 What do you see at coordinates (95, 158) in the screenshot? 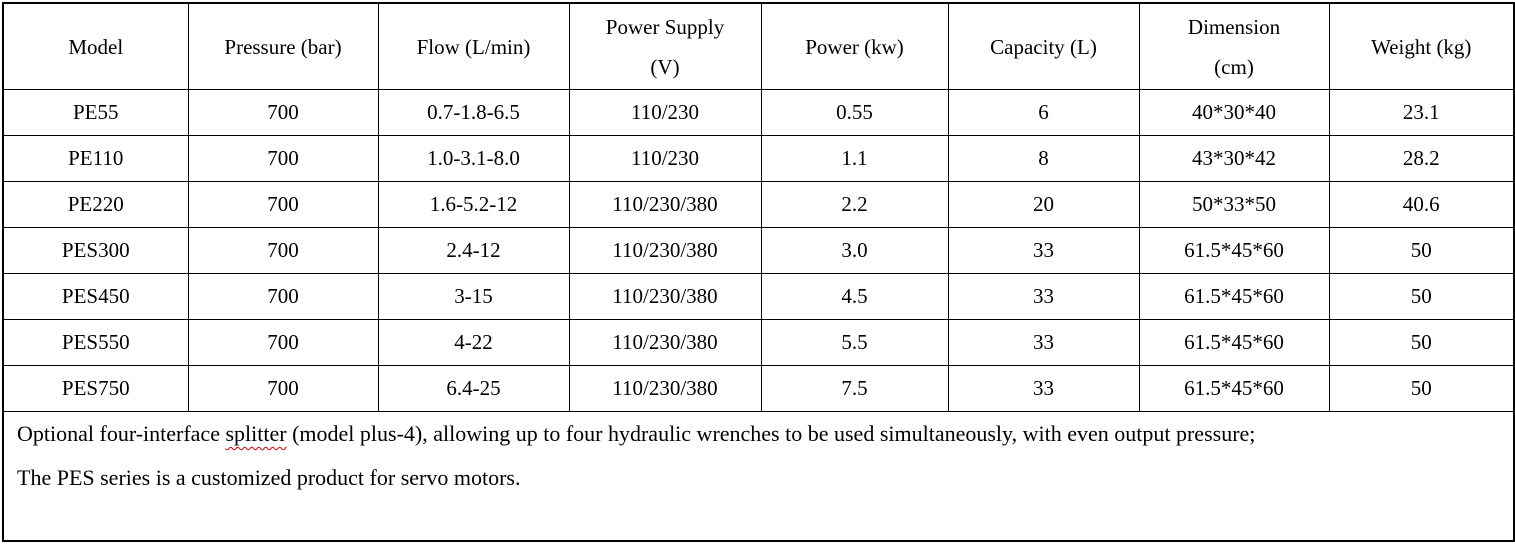
I see `cell-model: PE110` at bounding box center [95, 158].